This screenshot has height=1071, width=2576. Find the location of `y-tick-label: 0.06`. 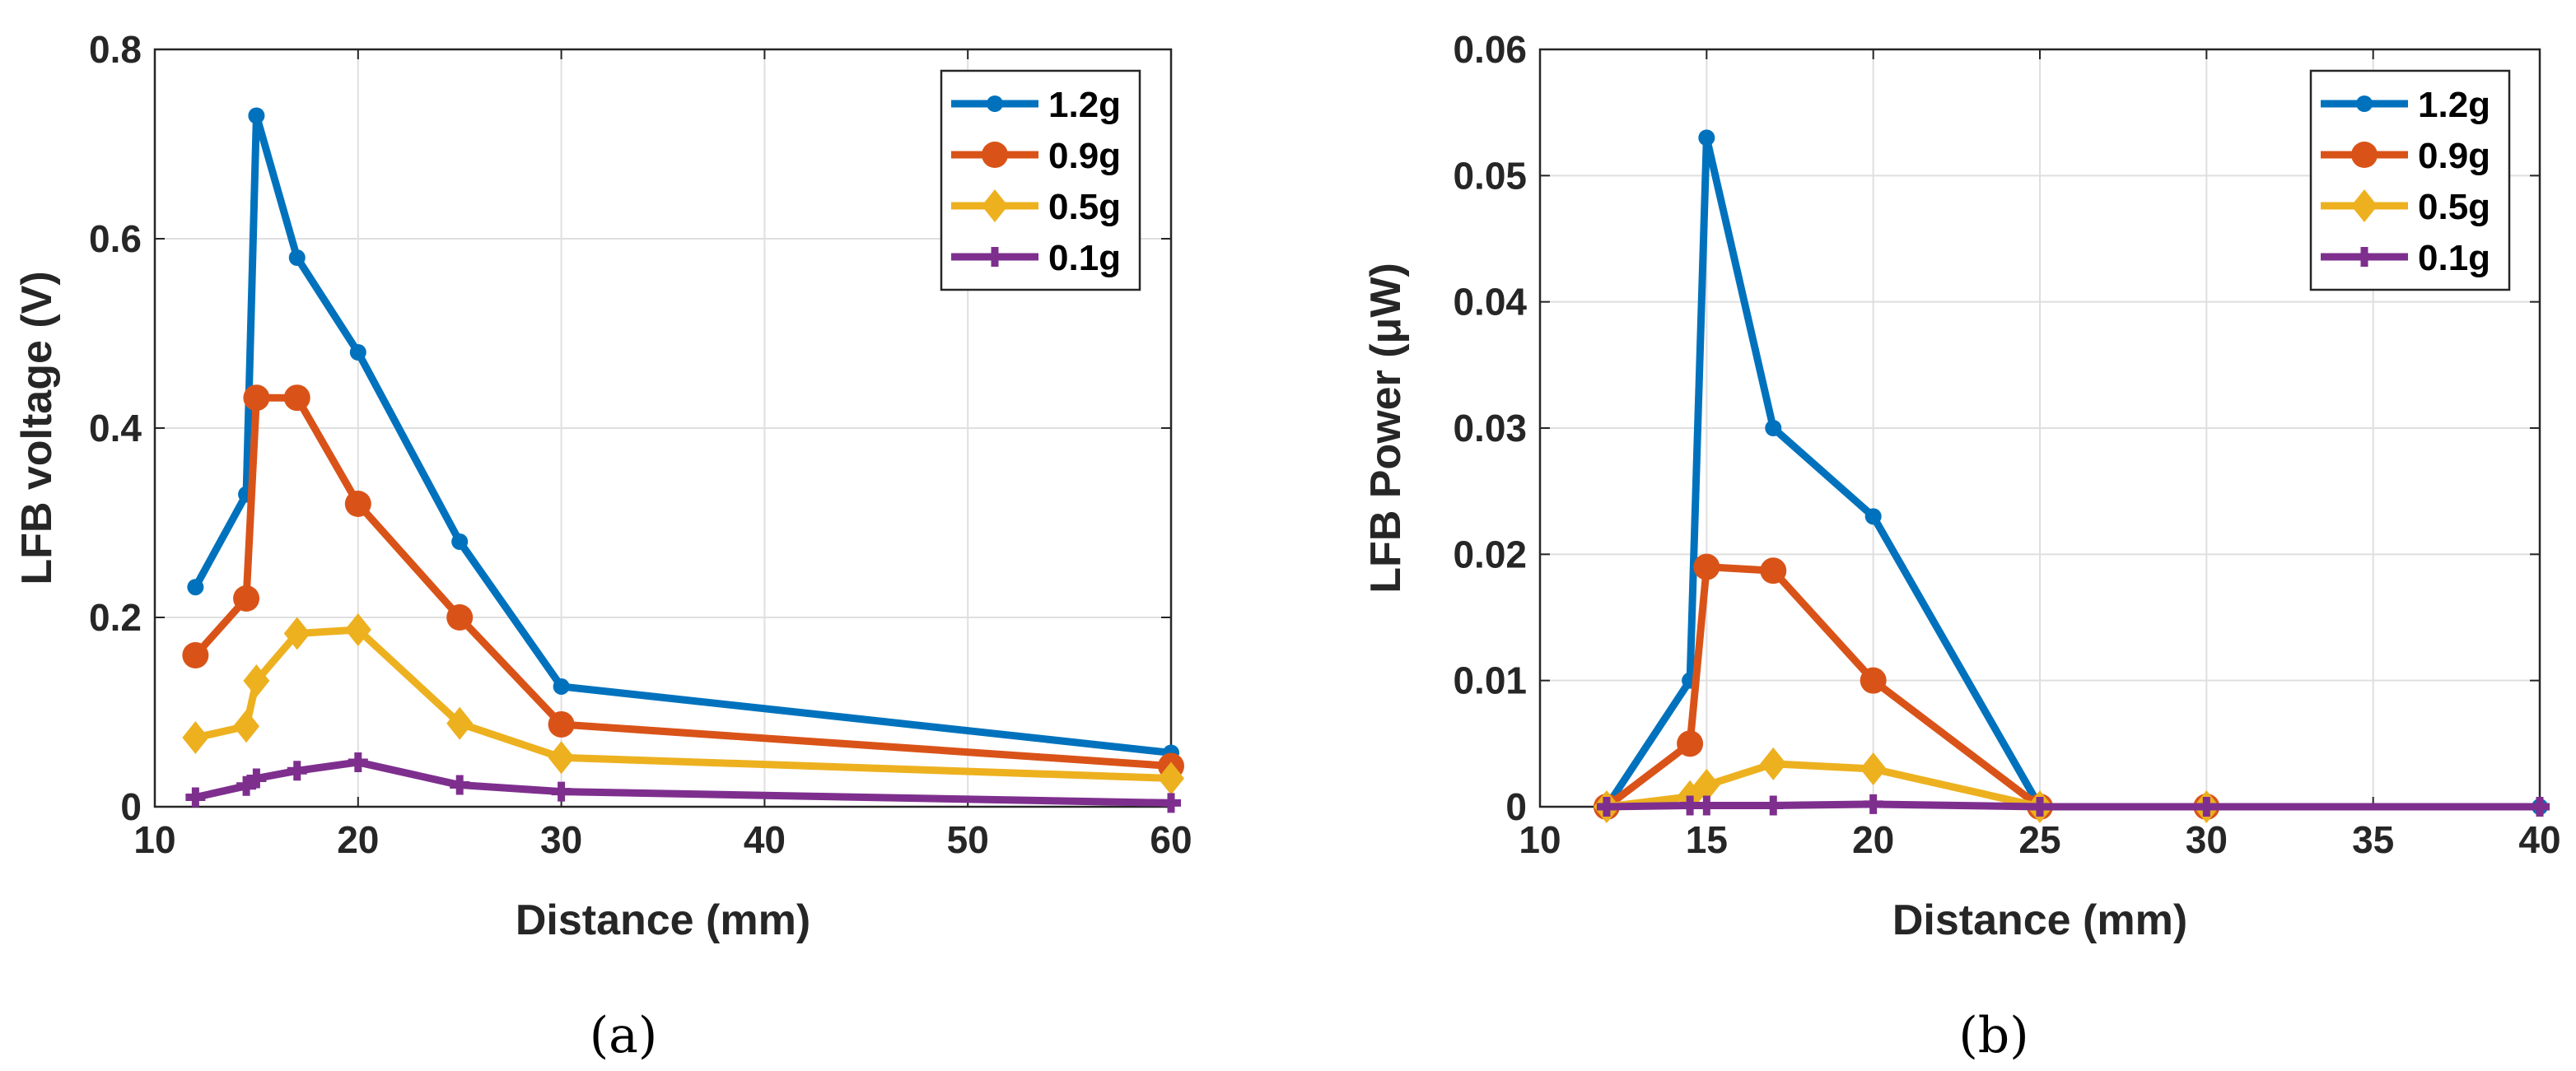

y-tick-label: 0.06 is located at coordinates (1490, 49).